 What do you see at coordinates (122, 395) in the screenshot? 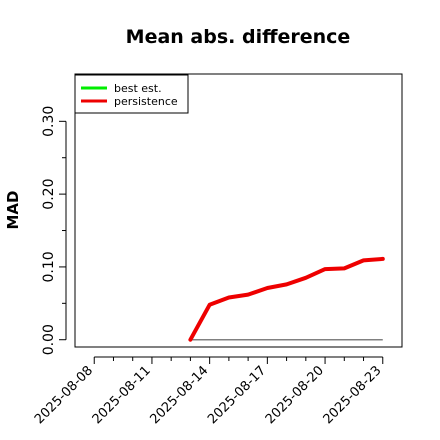
I see `x-tick-label: 2025-08-11` at bounding box center [122, 395].